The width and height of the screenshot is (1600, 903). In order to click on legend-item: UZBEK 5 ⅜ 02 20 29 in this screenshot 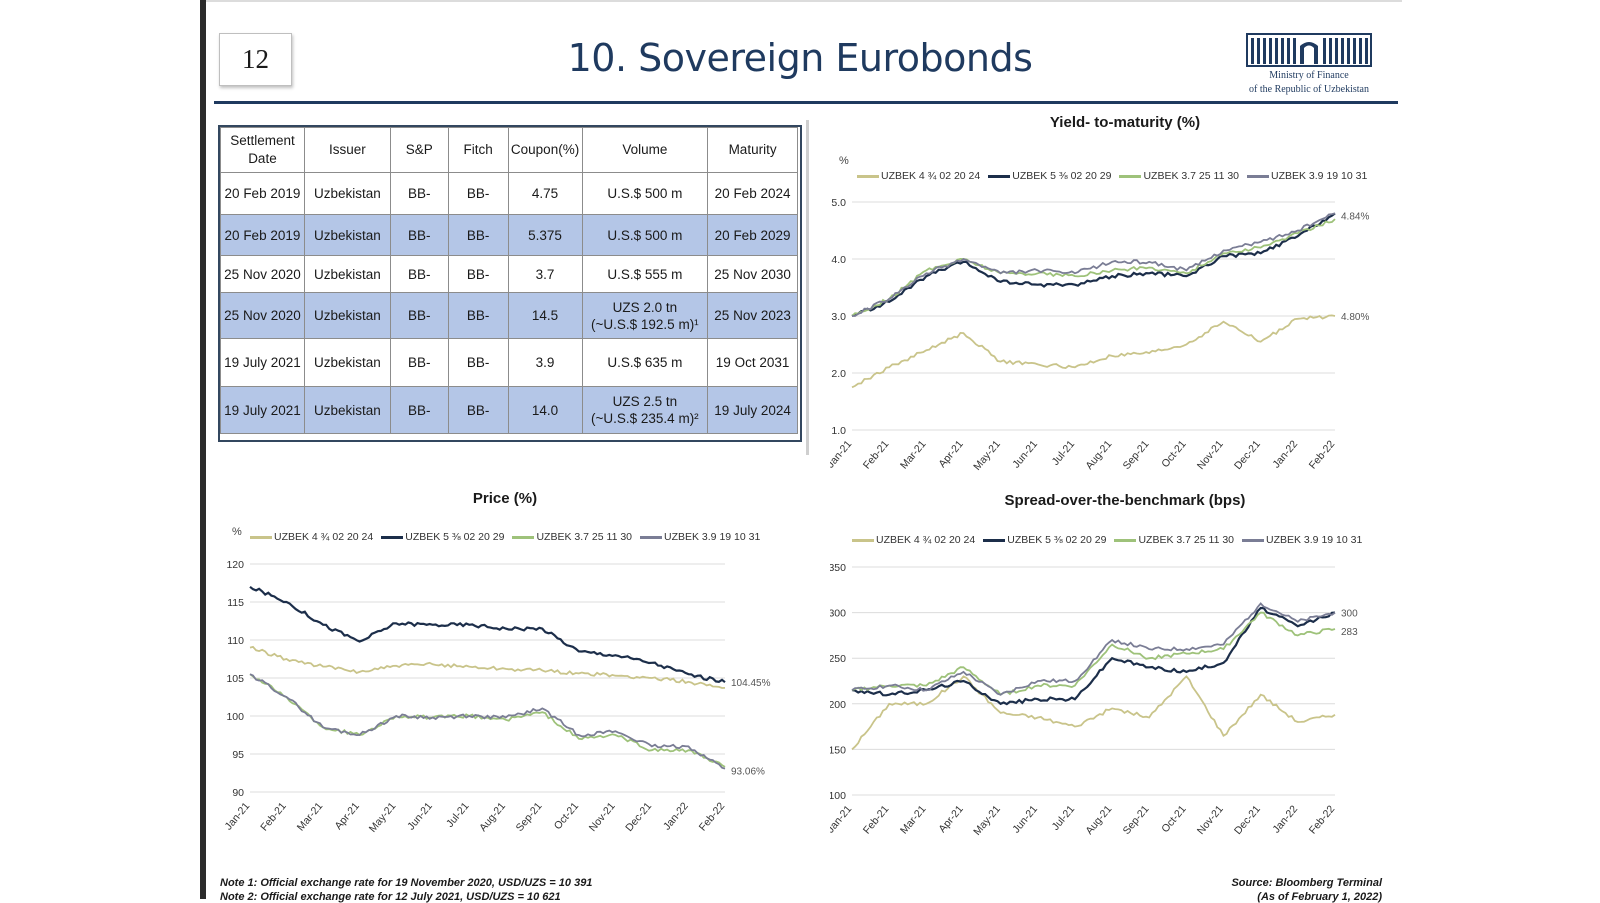, I will do `click(1044, 540)`.